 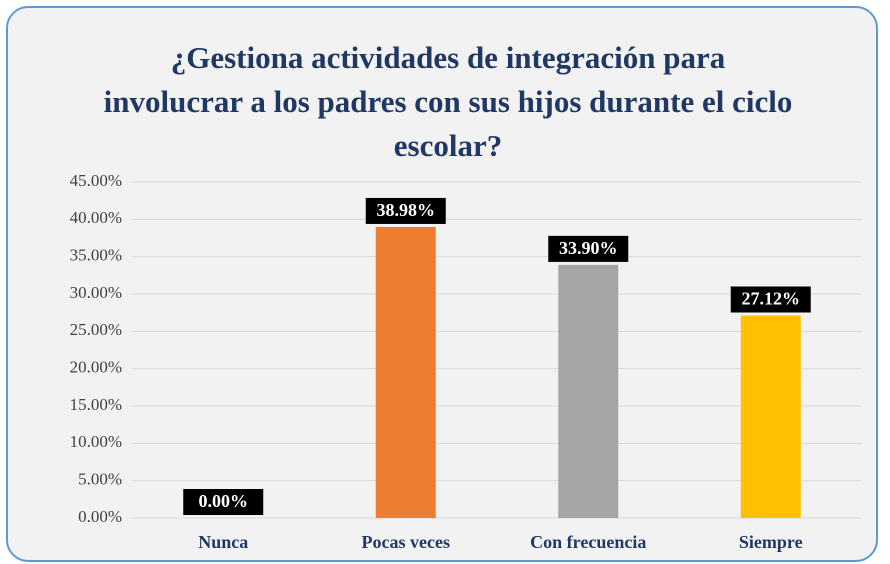 I want to click on y-tick-label: 30.00%, so click(x=96, y=292).